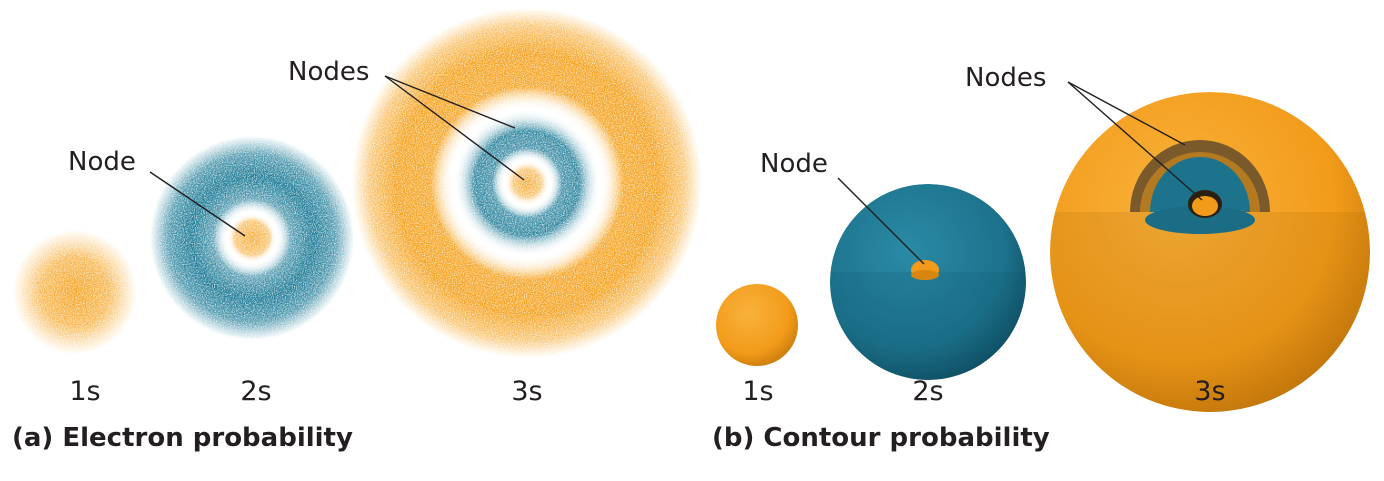 The height and width of the screenshot is (481, 1384). What do you see at coordinates (182, 438) in the screenshot?
I see `panel-title: (a) Electron probability` at bounding box center [182, 438].